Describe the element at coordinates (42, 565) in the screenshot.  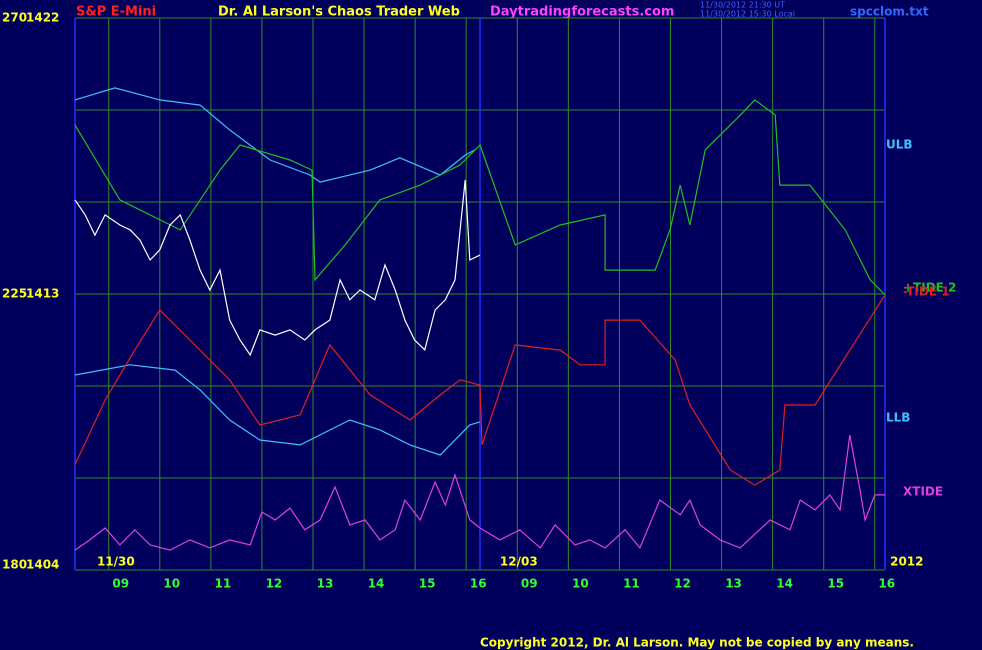
I see `y-tick-label: 1404` at that location.